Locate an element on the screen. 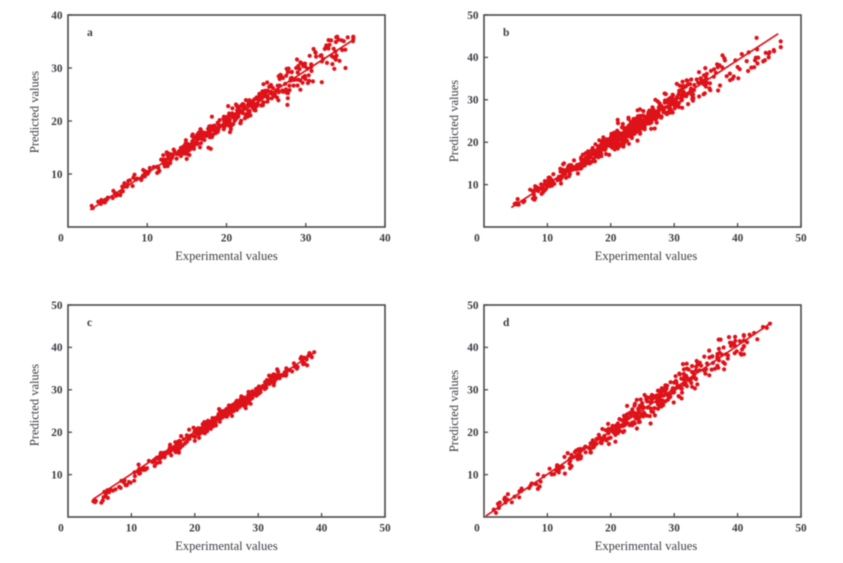 This screenshot has height=563, width=843. svg-text: c is located at coordinates (89, 323).